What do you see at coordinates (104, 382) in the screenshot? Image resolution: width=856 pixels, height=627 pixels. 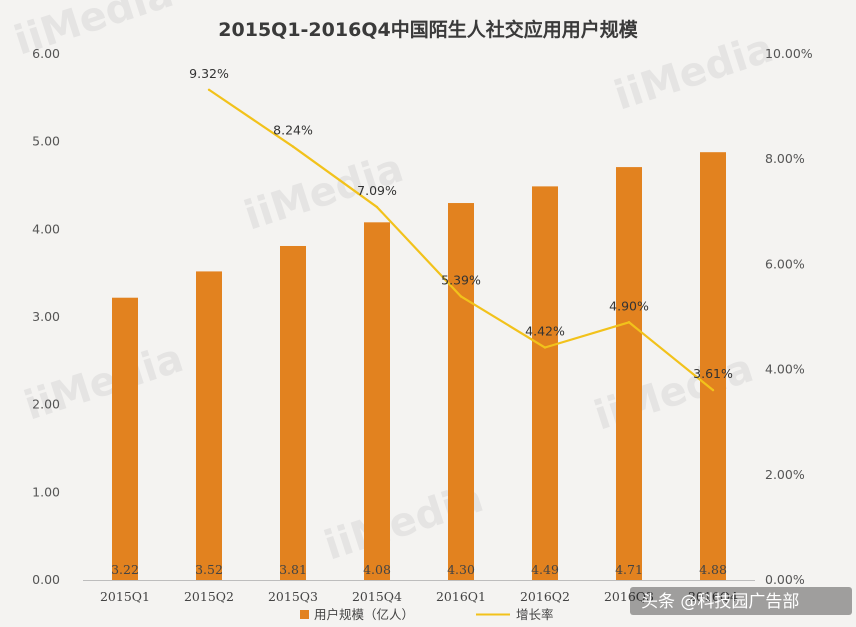 I see `watermark-text: iiMedia` at bounding box center [104, 382].